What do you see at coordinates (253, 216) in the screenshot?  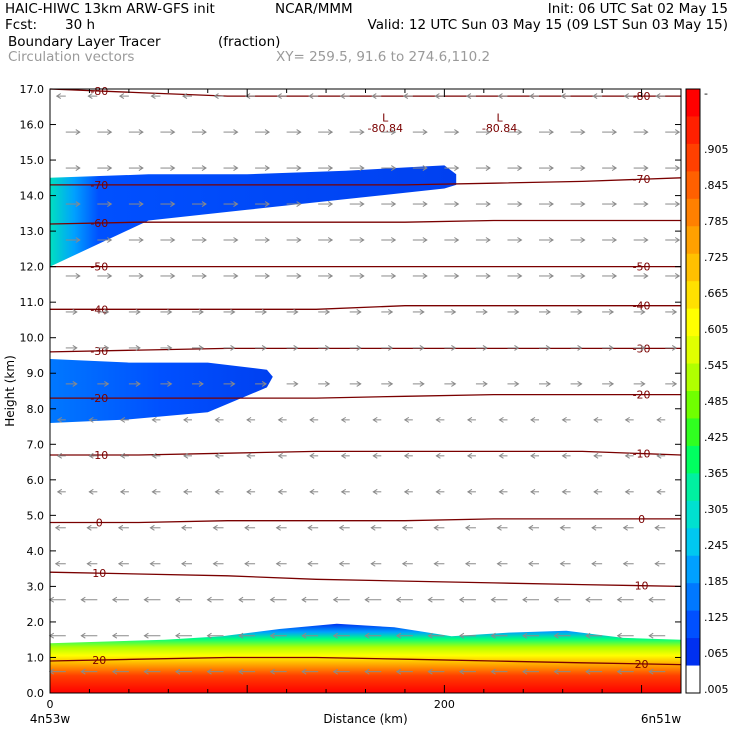 I see `tracer-upper-anvil` at bounding box center [253, 216].